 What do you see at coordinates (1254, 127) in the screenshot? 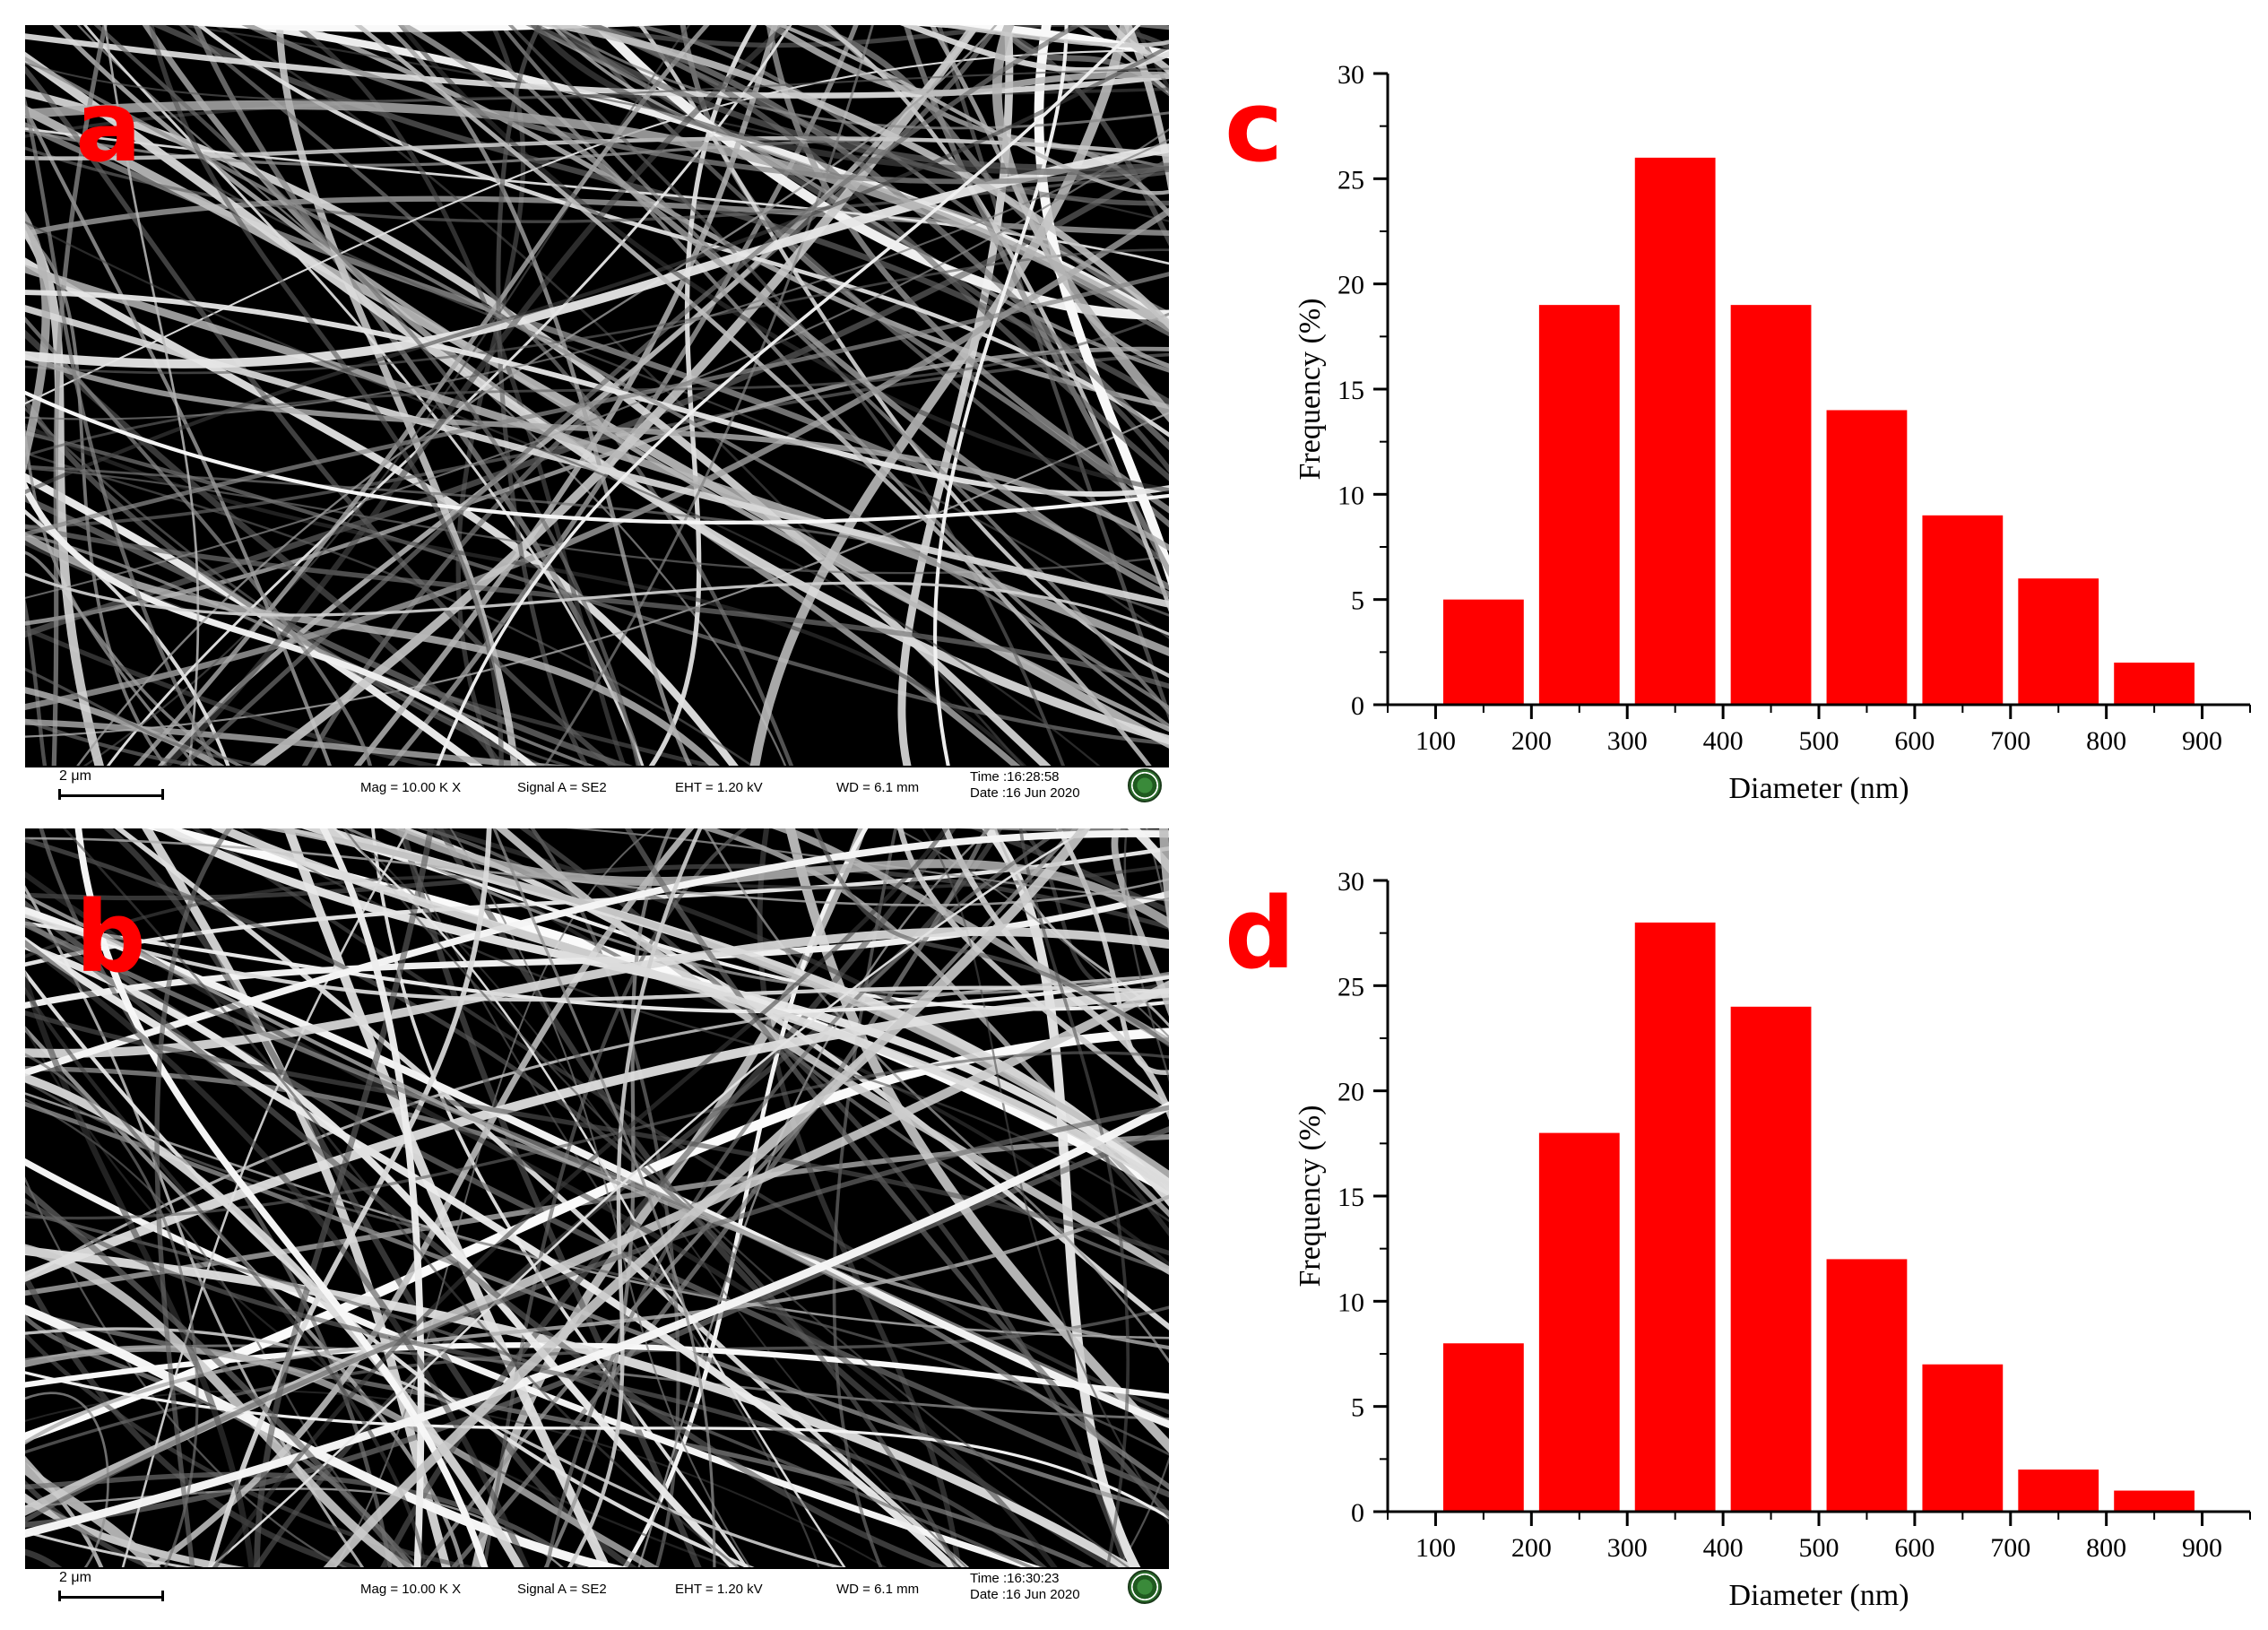
I see `panel-label-c: c` at bounding box center [1254, 127].